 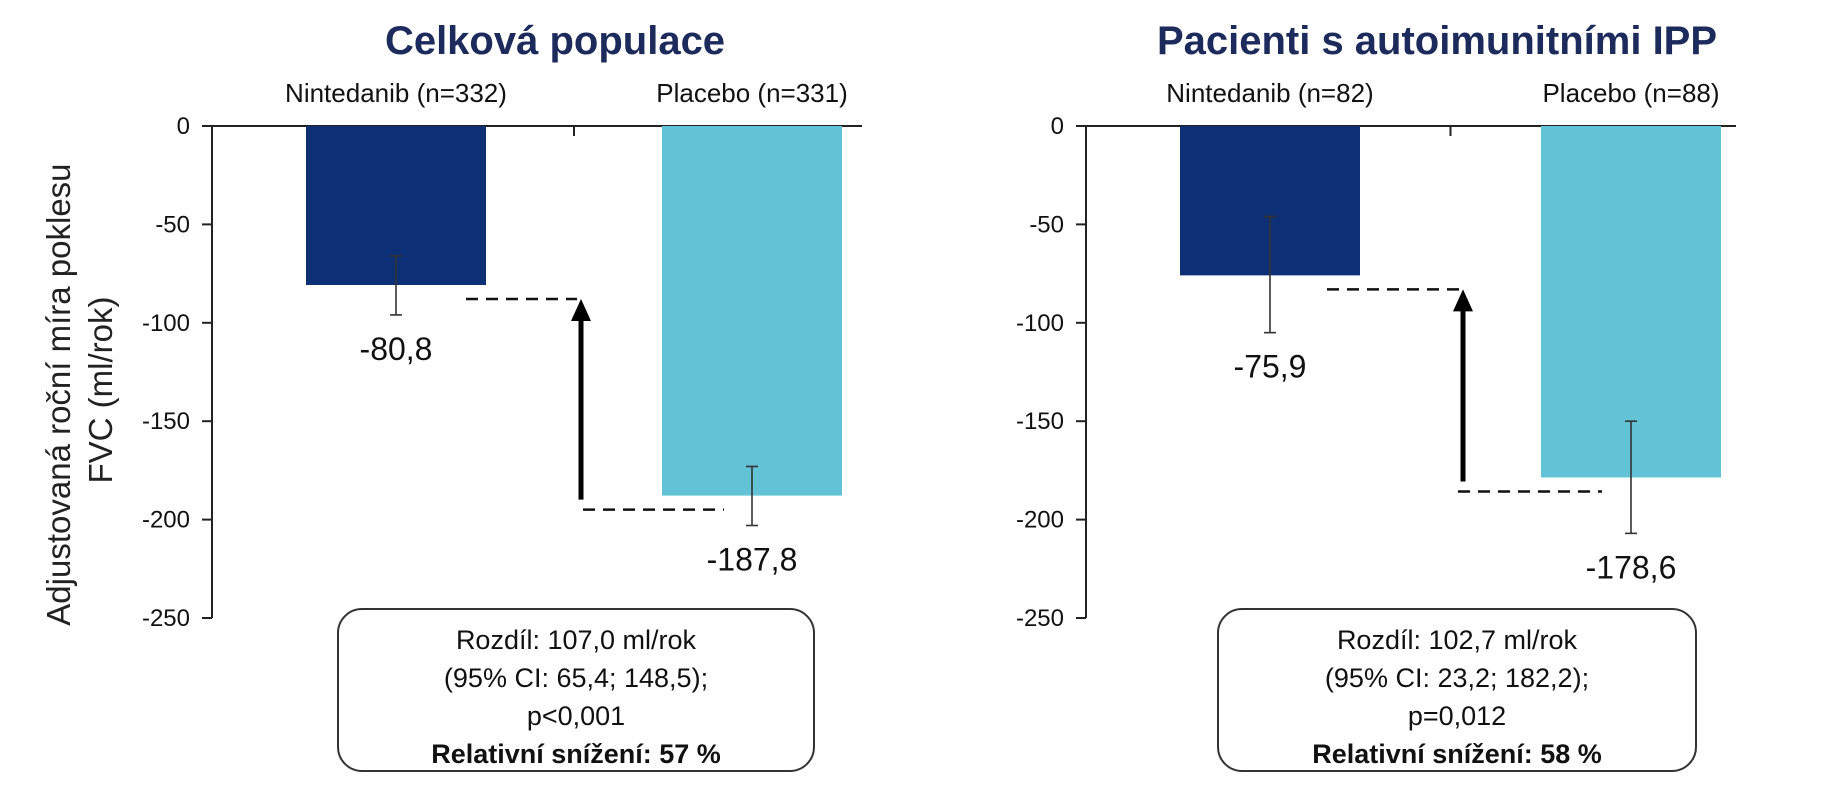 I want to click on stats-annotation-text: p<0,001, so click(x=576, y=716).